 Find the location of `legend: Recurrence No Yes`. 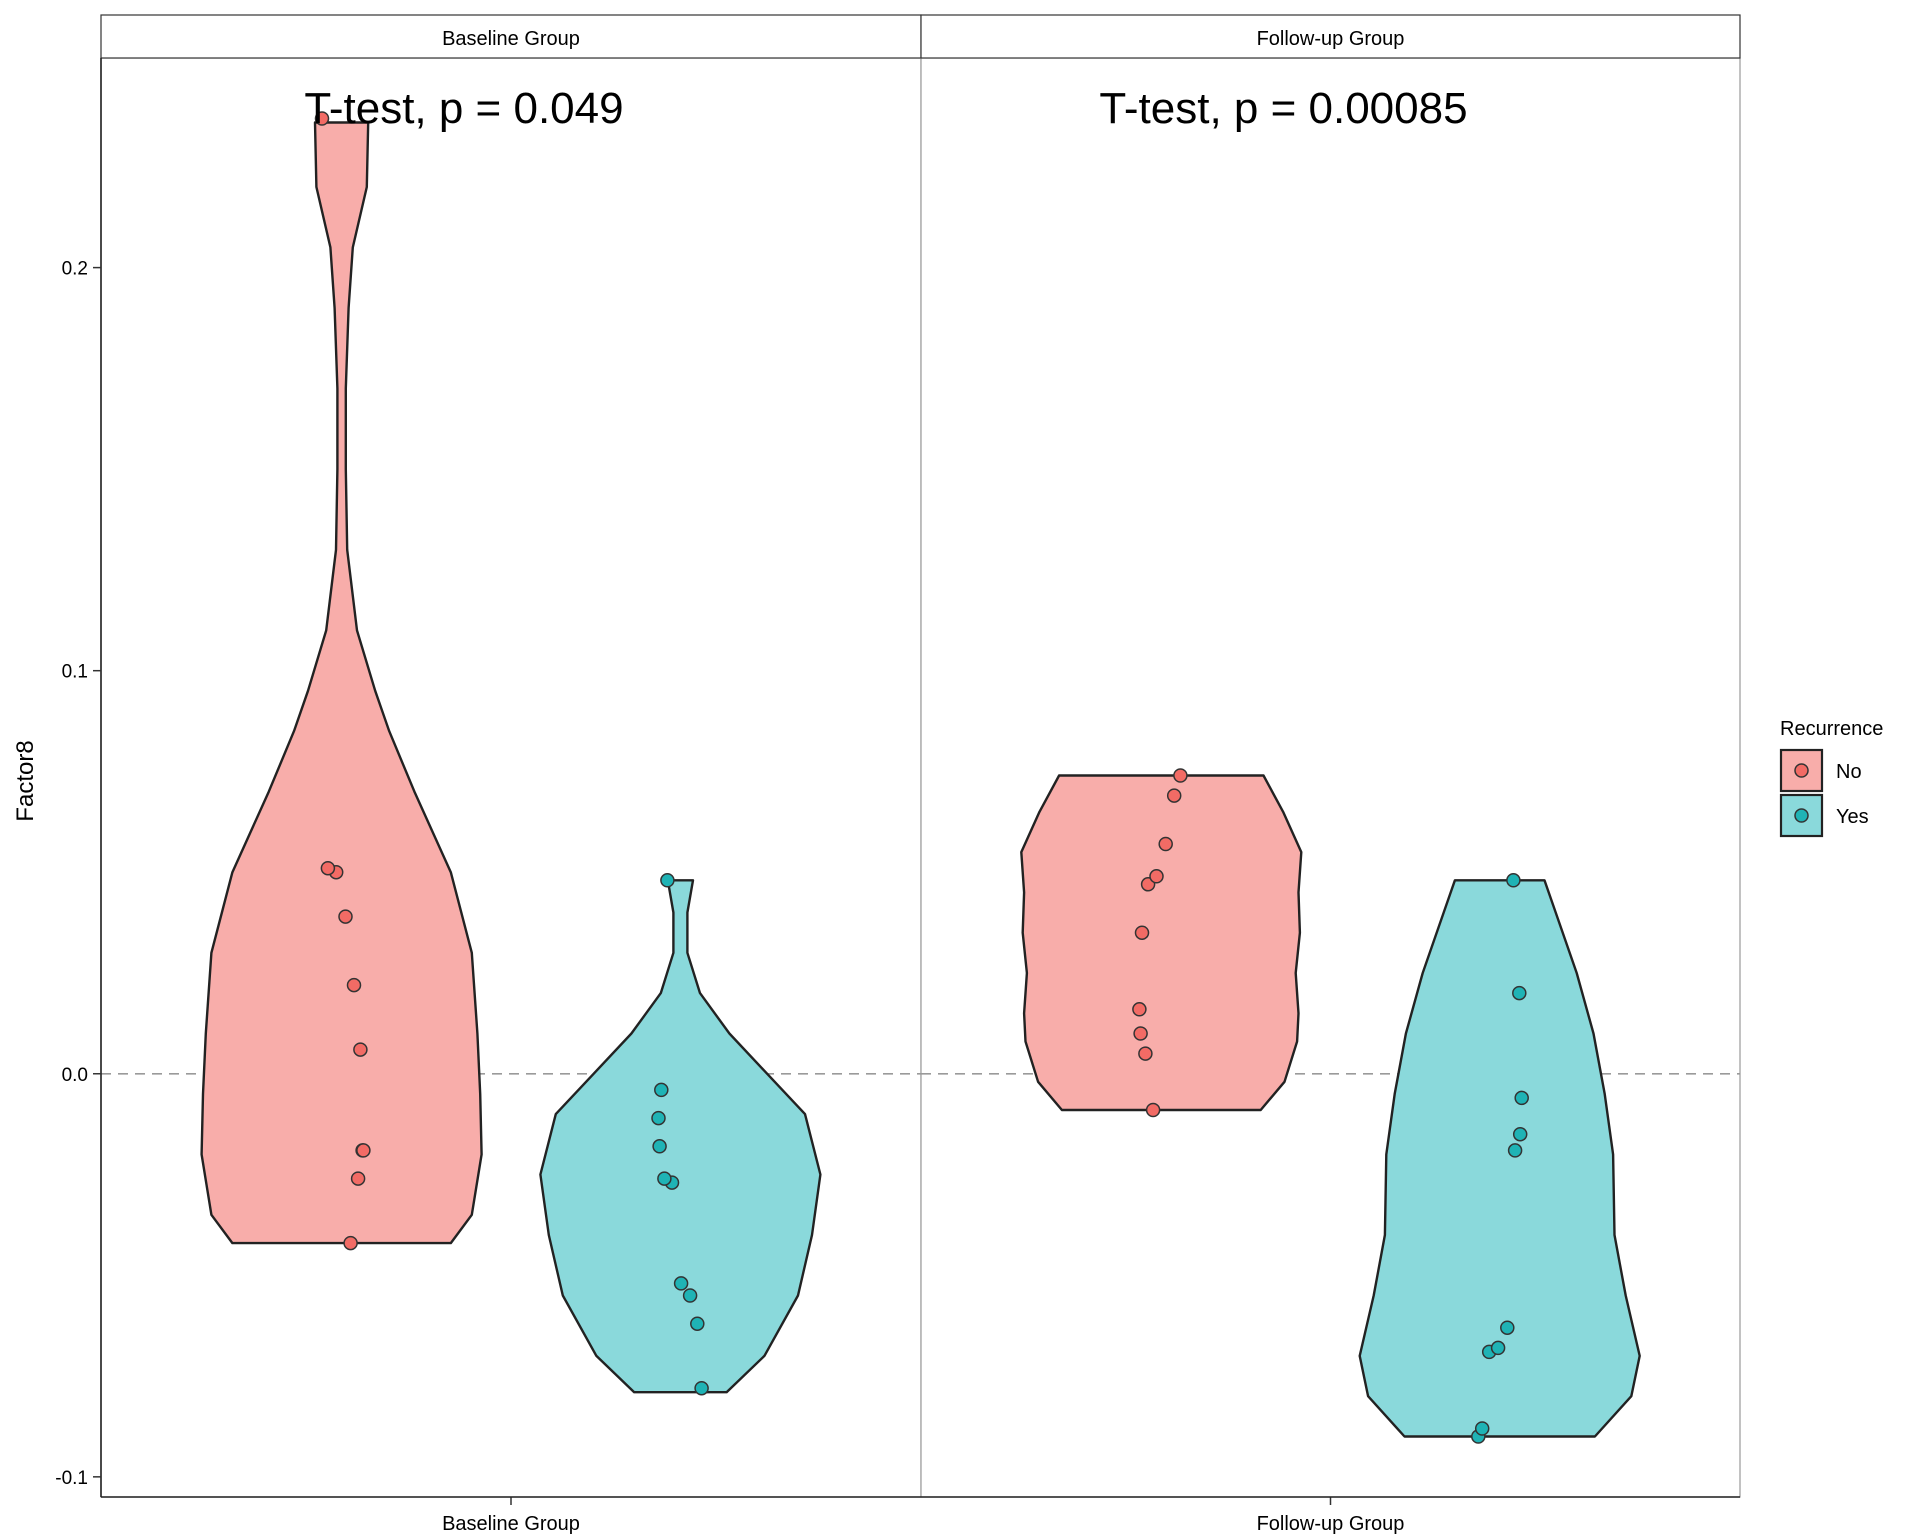

legend: Recurrence No Yes is located at coordinates (1831, 778).